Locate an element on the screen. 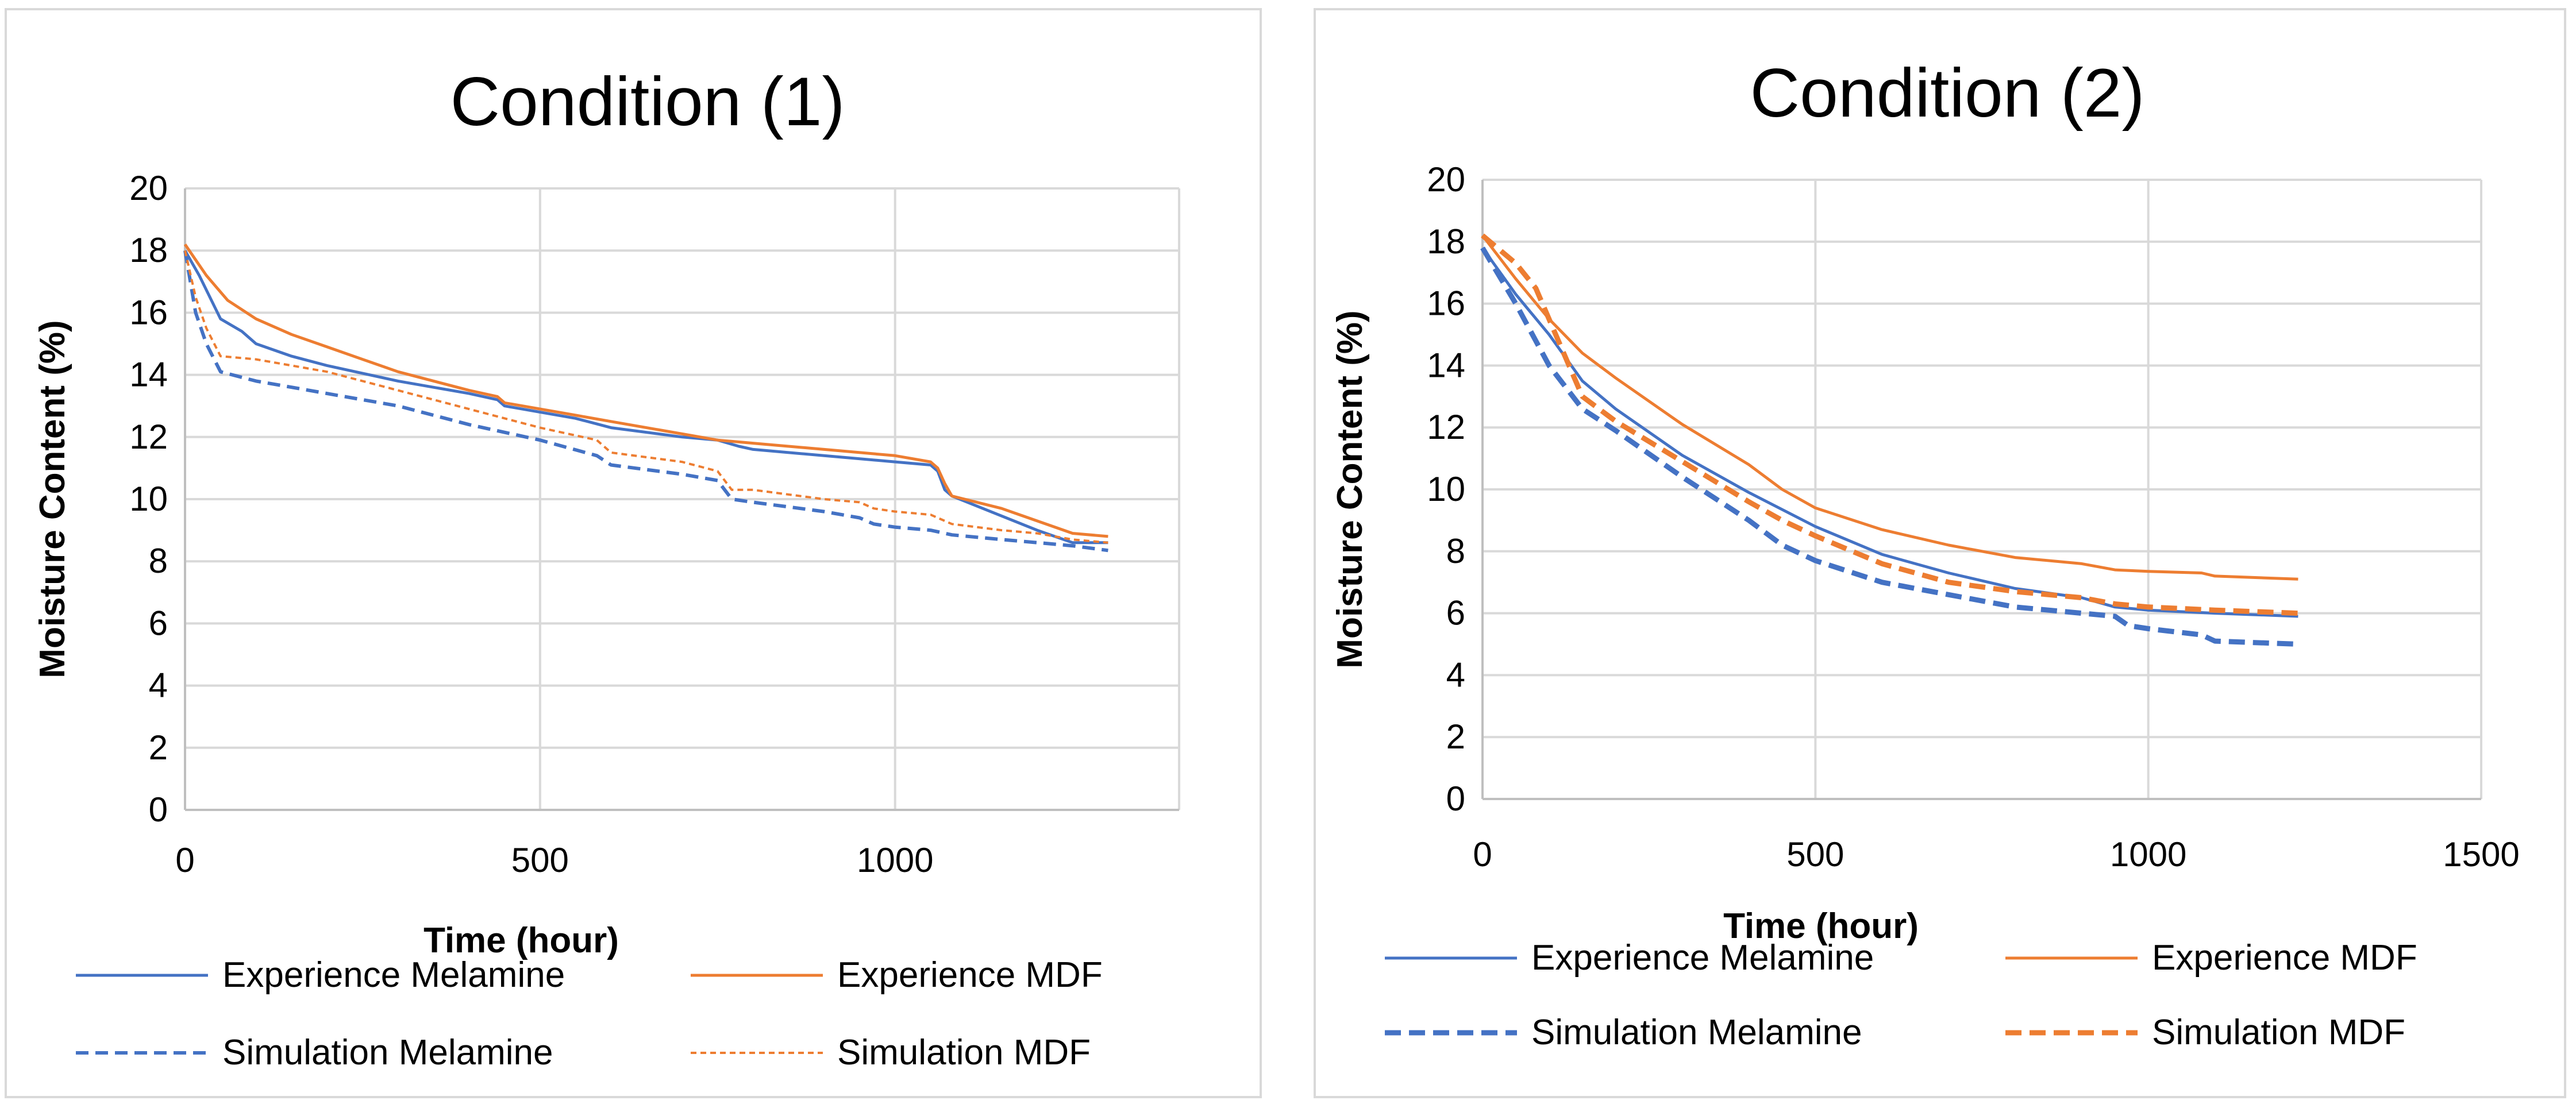  series-line-experience-melamine is located at coordinates (645, 397).